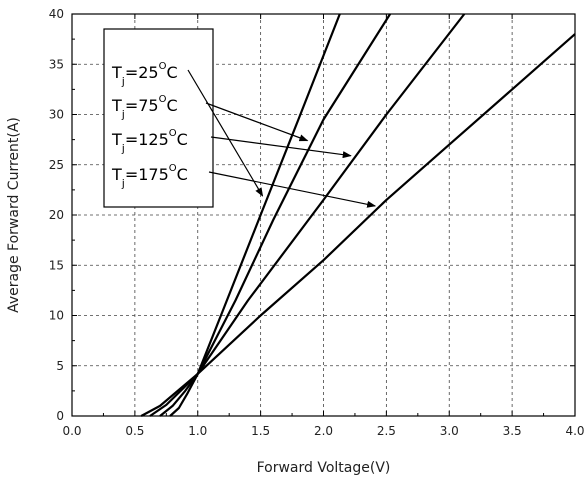 The width and height of the screenshot is (584, 484). I want to click on legend-label-rest: =25, so click(142, 72).